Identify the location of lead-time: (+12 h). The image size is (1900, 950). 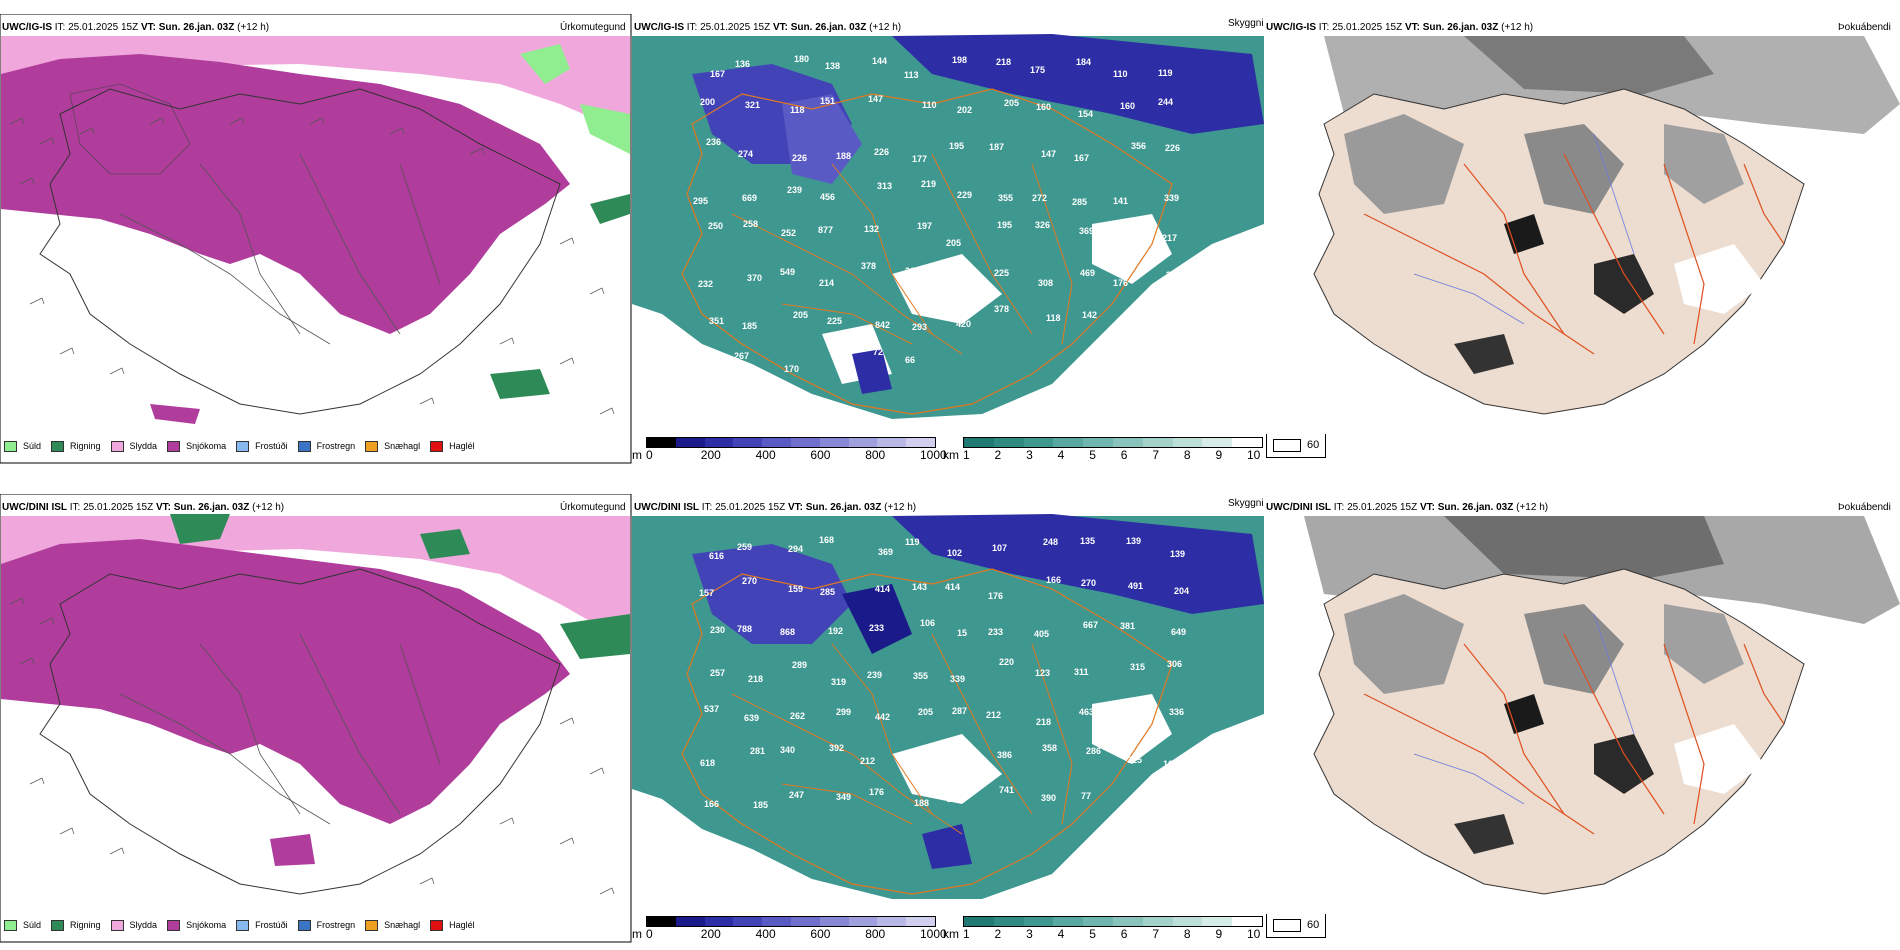
(1532, 507).